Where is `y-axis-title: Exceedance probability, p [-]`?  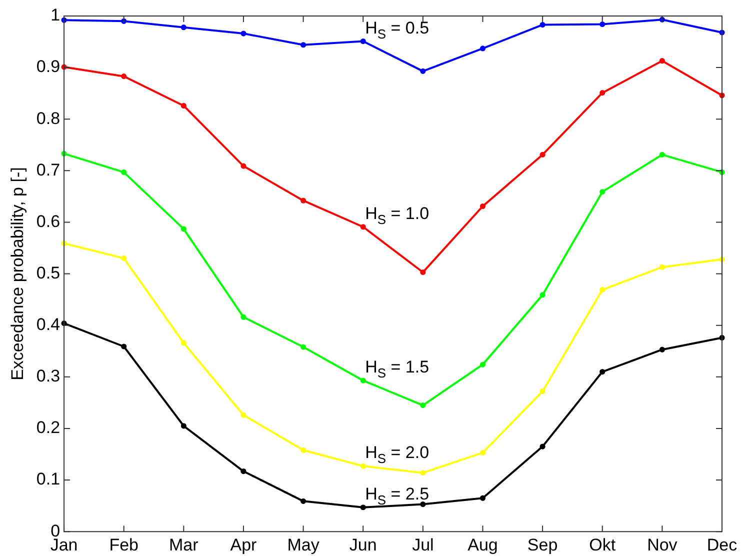
y-axis-title: Exceedance probability, p [-] is located at coordinates (17, 273).